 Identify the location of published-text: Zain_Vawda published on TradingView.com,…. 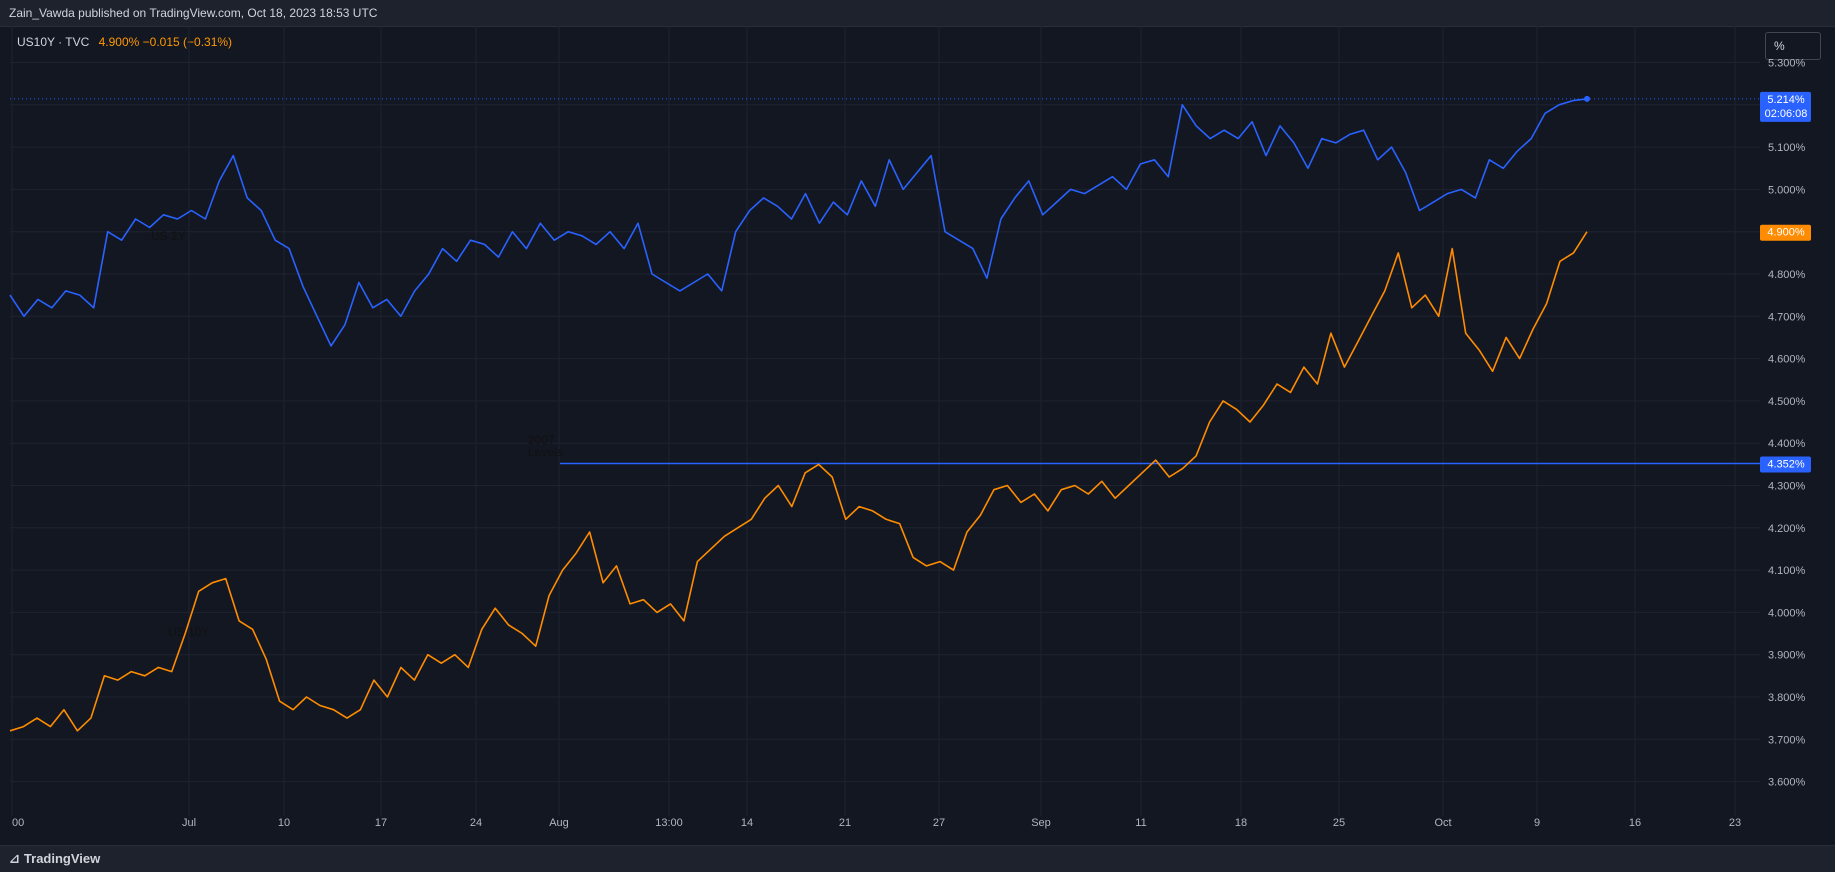
(193, 13).